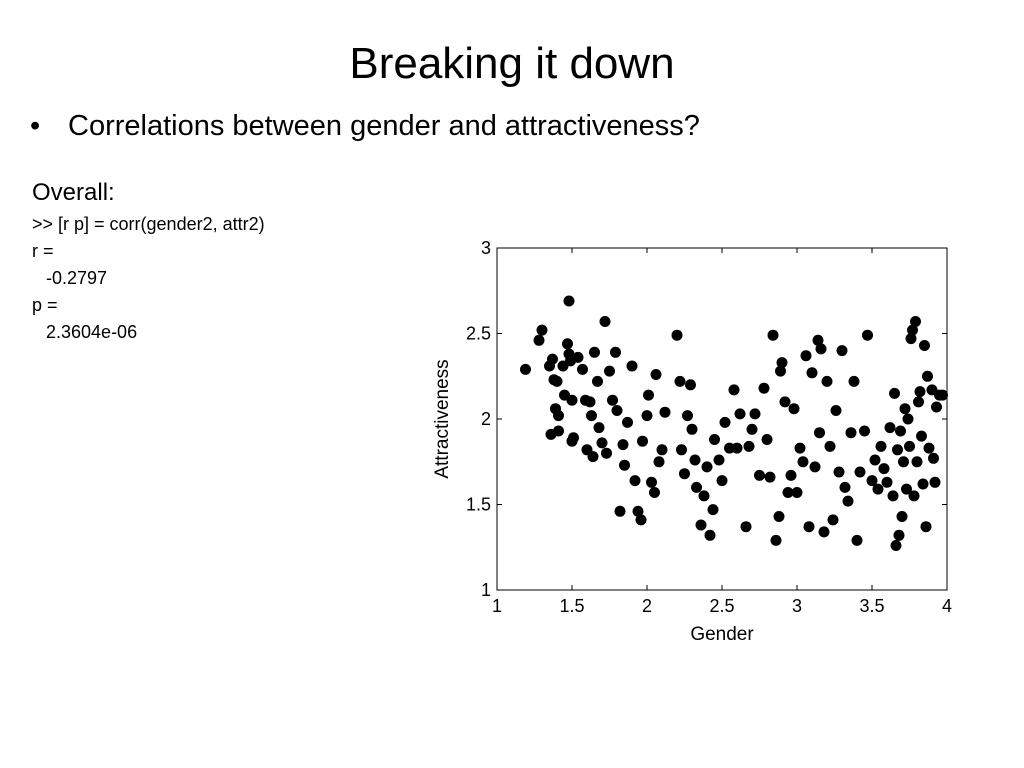 Image resolution: width=1024 pixels, height=768 pixels. What do you see at coordinates (442, 418) in the screenshot?
I see `y-axis-label: Attractiveness` at bounding box center [442, 418].